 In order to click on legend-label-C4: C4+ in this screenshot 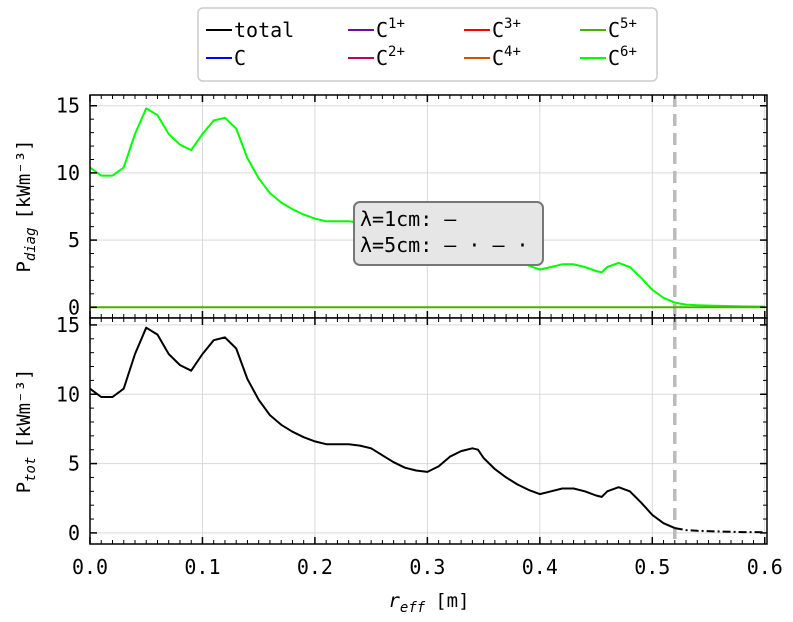, I will do `click(506, 57)`.